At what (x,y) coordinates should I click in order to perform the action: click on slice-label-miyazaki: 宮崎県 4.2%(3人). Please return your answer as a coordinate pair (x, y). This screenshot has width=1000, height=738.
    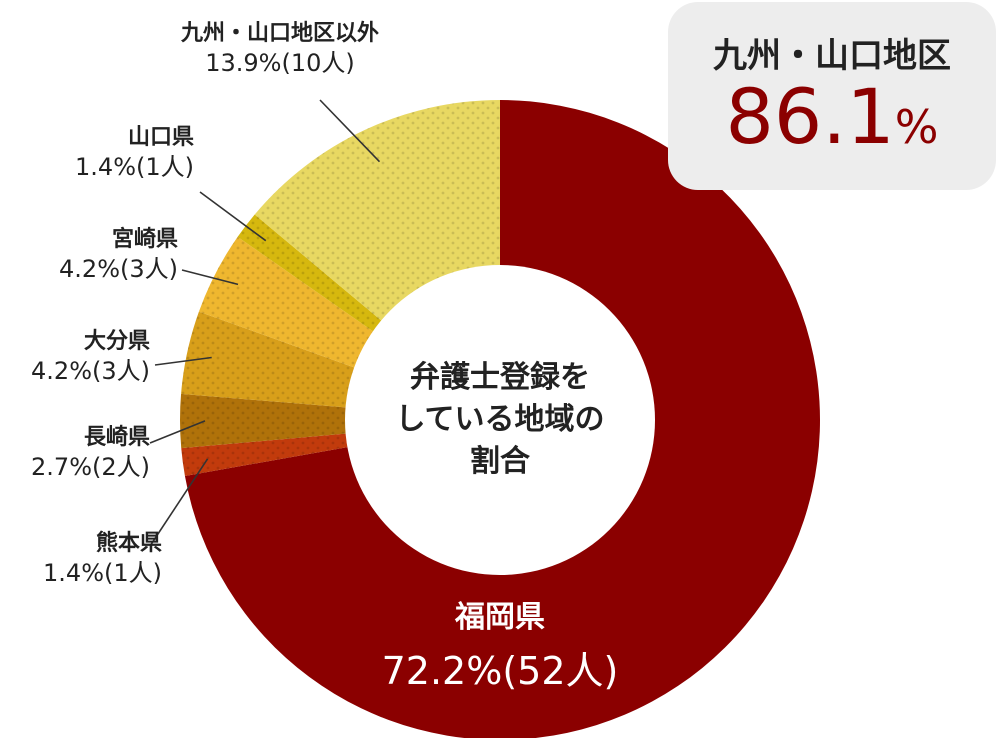
    Looking at the image, I should click on (89, 255).